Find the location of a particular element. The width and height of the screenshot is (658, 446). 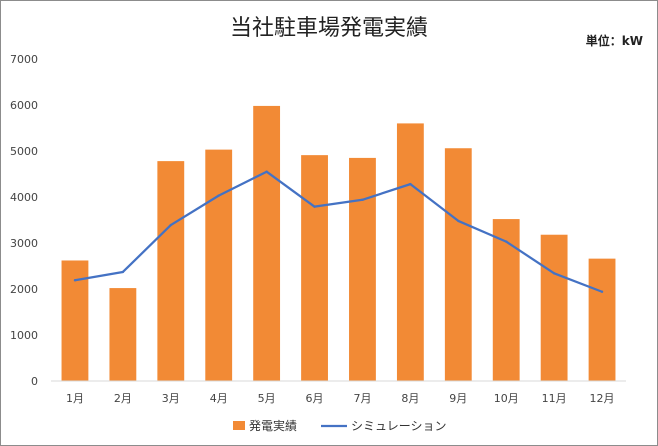

unit-label: 単位：kW is located at coordinates (614, 40).